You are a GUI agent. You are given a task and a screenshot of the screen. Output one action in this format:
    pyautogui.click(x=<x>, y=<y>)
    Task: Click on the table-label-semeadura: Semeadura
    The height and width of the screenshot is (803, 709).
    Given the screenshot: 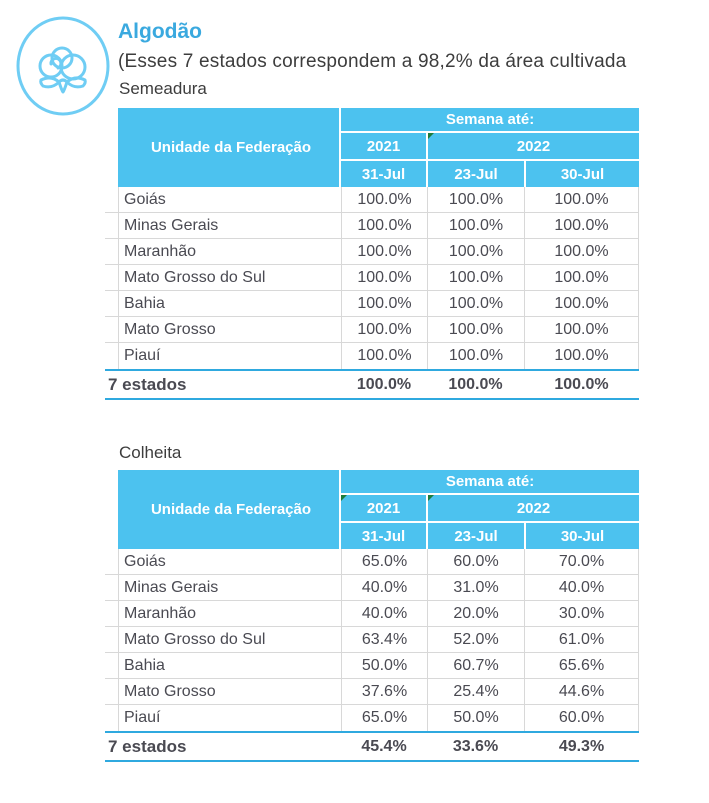 What is the action you would take?
    pyautogui.click(x=163, y=88)
    